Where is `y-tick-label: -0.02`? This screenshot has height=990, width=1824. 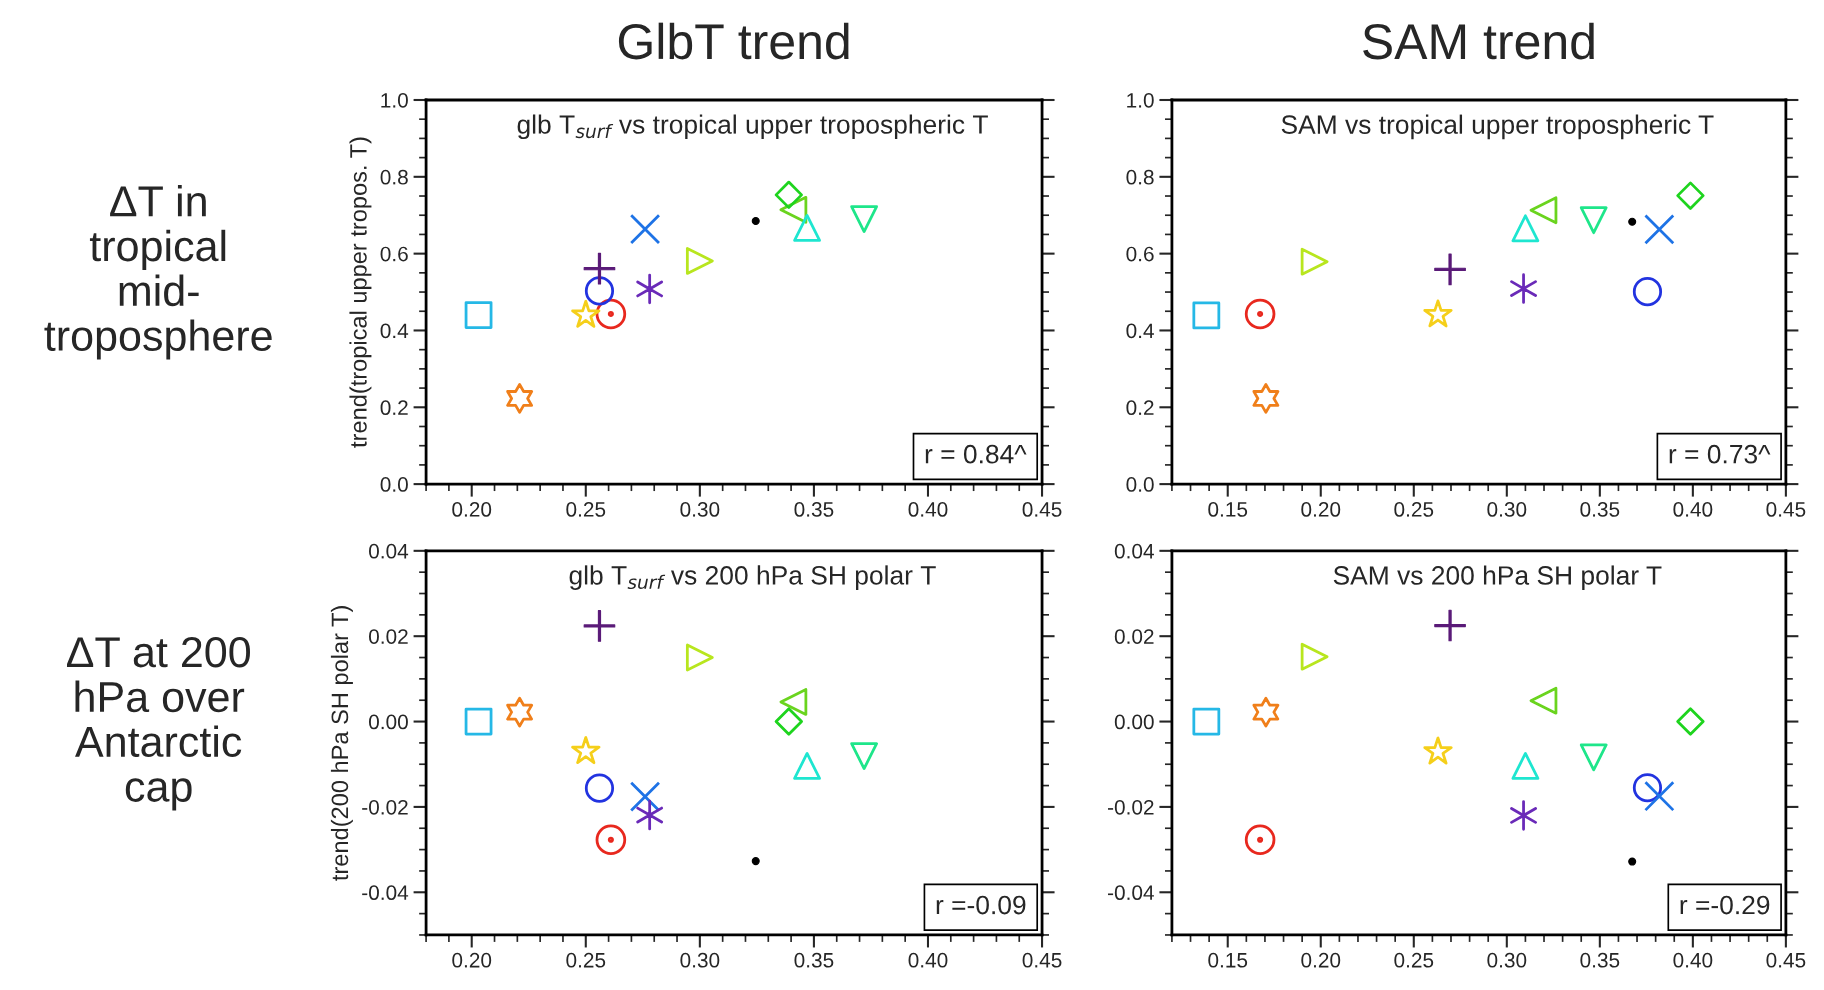
y-tick-label: -0.02 is located at coordinates (1131, 807).